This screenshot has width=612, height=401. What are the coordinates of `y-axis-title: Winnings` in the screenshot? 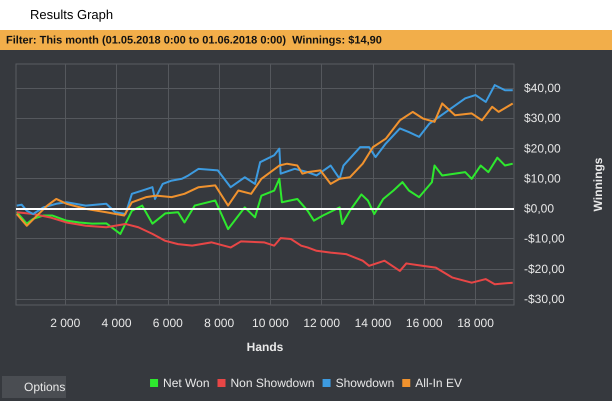 It's located at (598, 184).